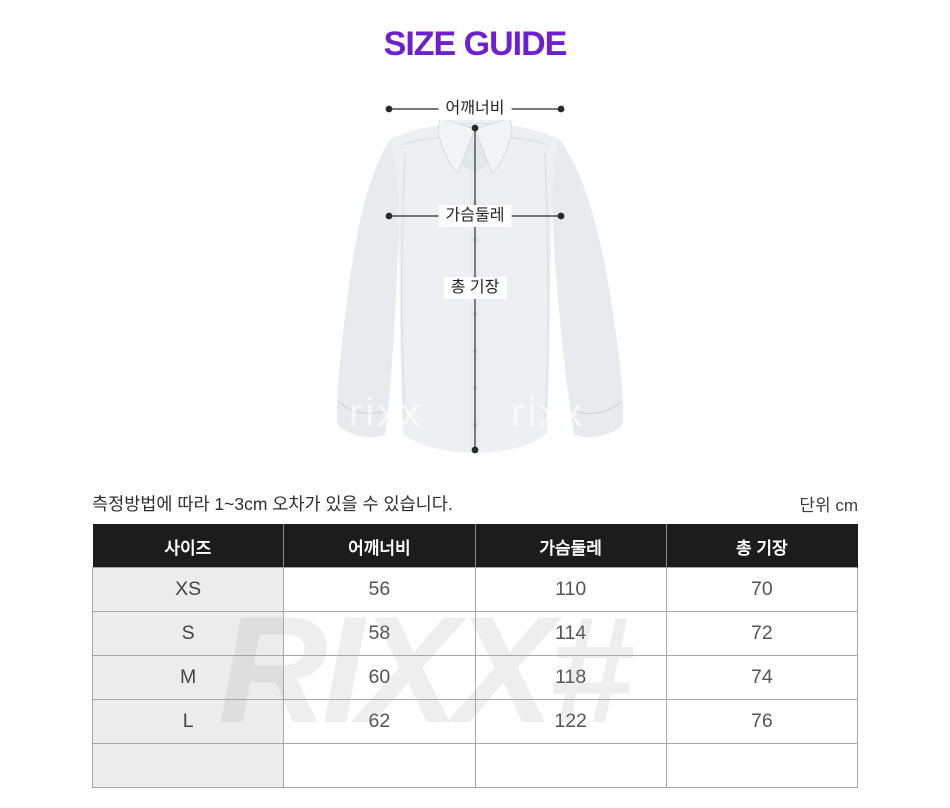  I want to click on chest-label: 가슴둘레, so click(475, 216).